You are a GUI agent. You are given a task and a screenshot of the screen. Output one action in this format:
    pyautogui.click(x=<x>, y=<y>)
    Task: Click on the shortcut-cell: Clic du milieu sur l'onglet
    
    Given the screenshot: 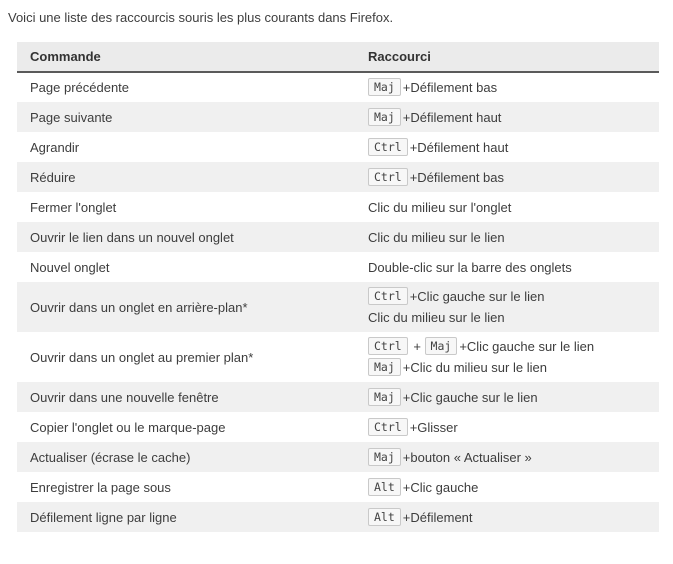 What is the action you would take?
    pyautogui.click(x=507, y=207)
    